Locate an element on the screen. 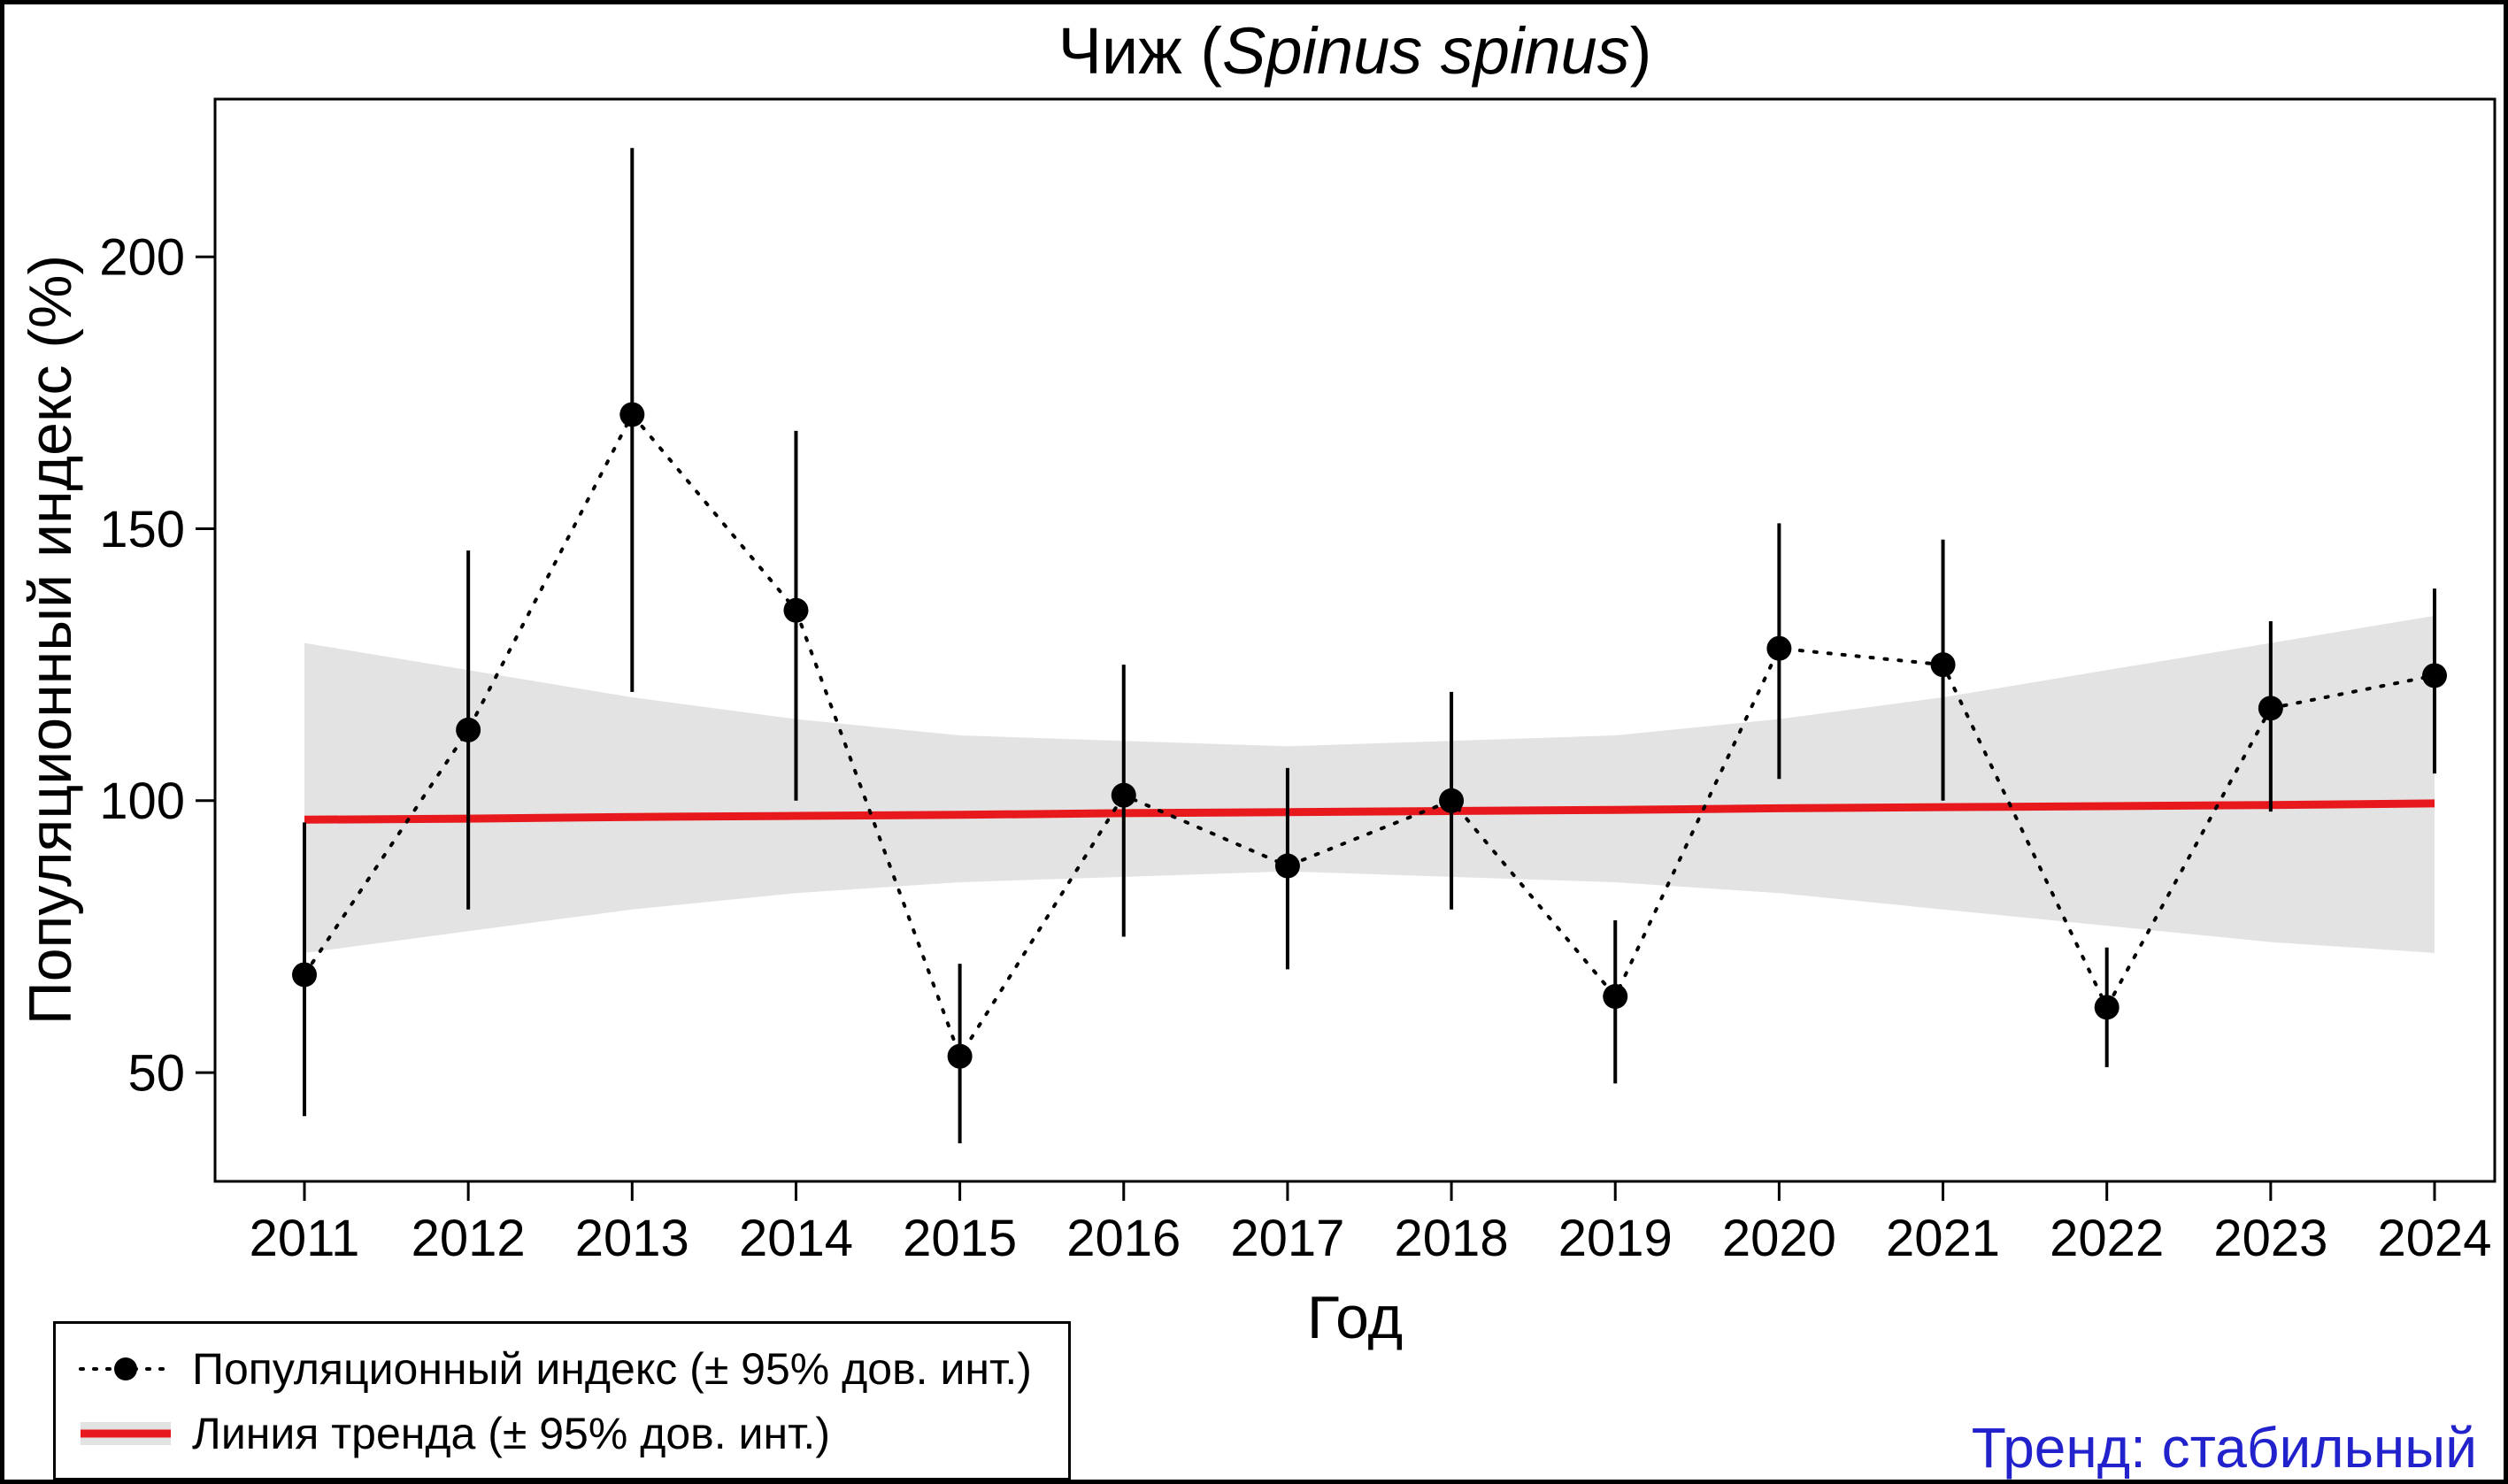 Image resolution: width=2508 pixels, height=1484 pixels. chart-title: Чиж (Spinus spinus) is located at coordinates (1355, 50).